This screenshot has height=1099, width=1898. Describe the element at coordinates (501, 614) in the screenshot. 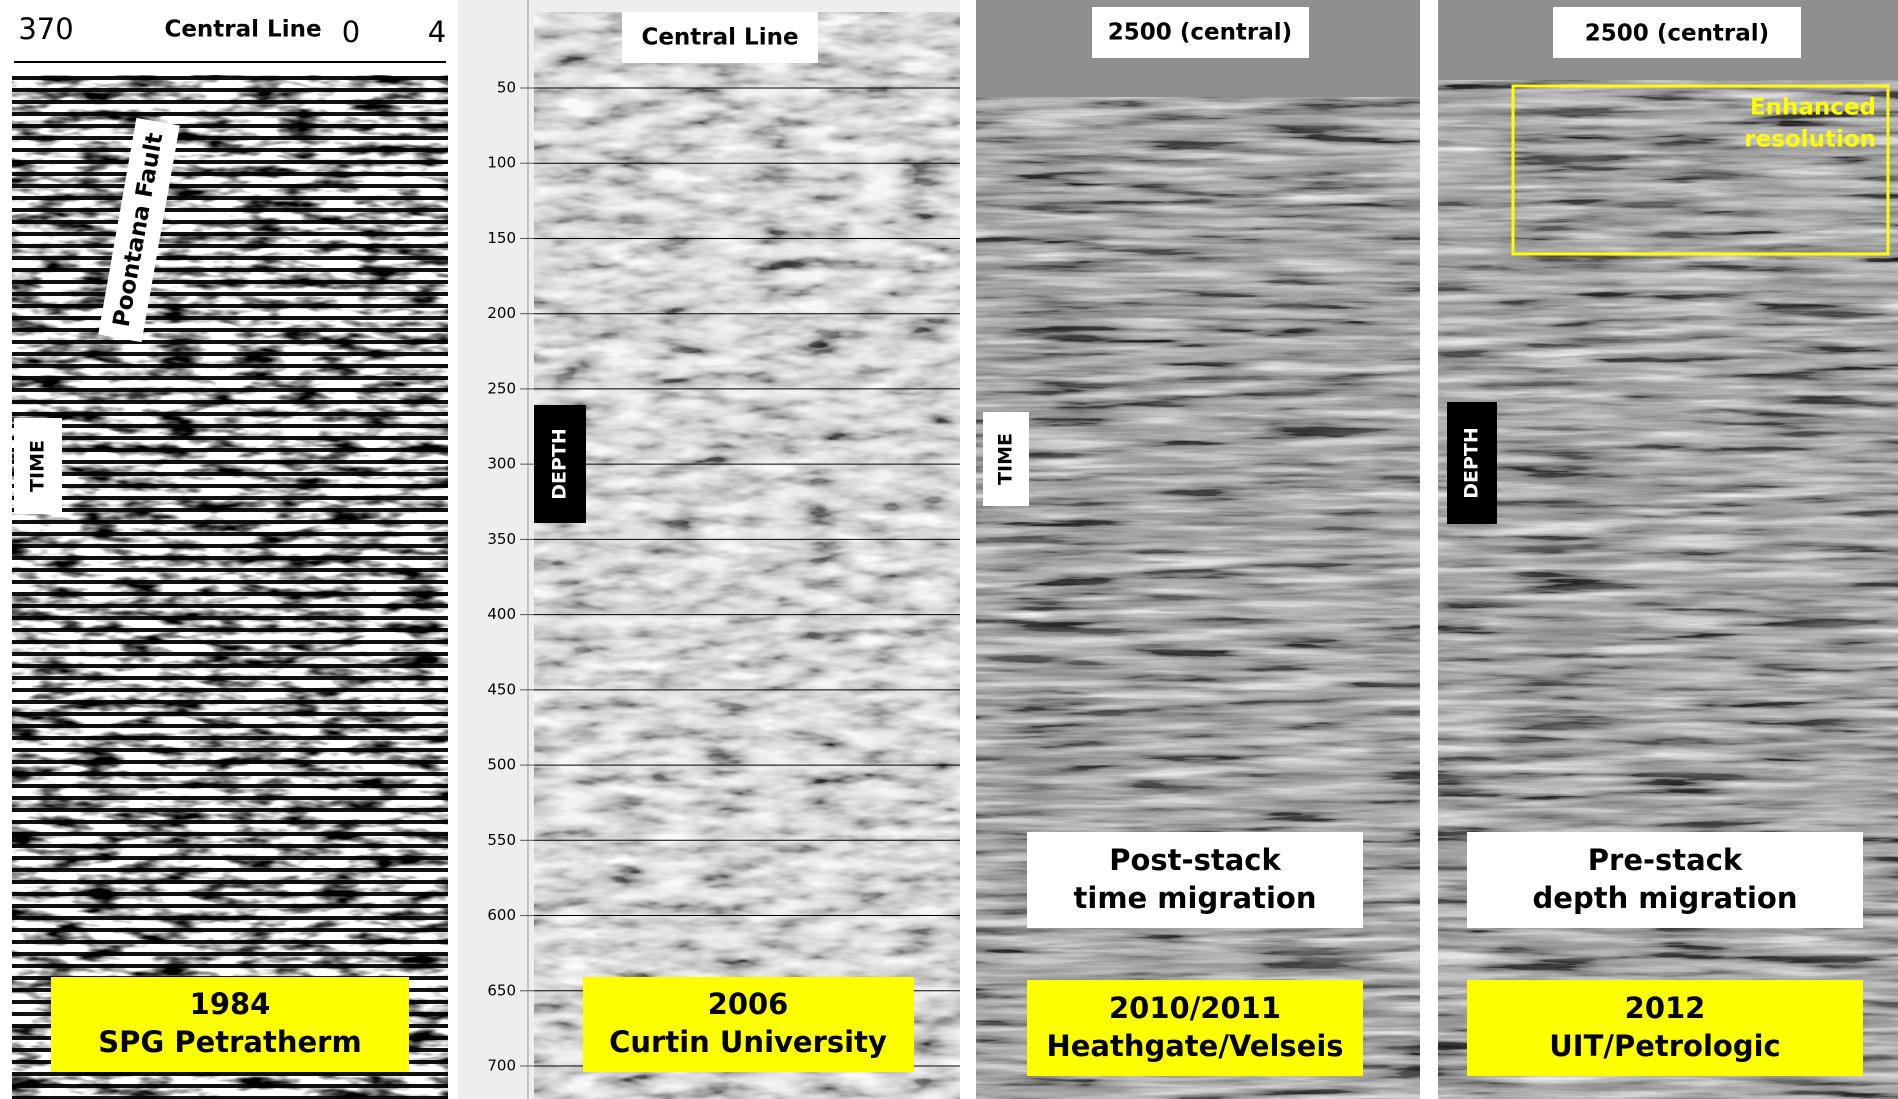

I see `tick-label: 400` at that location.